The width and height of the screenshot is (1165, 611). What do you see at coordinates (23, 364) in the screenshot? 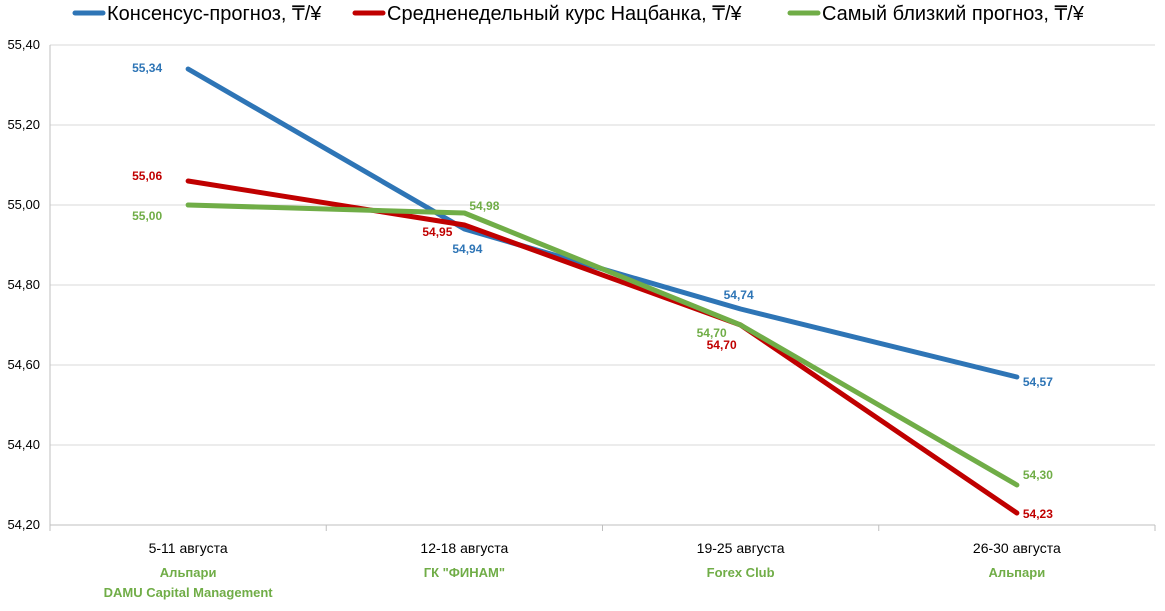
I see `y-tick-label: 54,60` at bounding box center [23, 364].